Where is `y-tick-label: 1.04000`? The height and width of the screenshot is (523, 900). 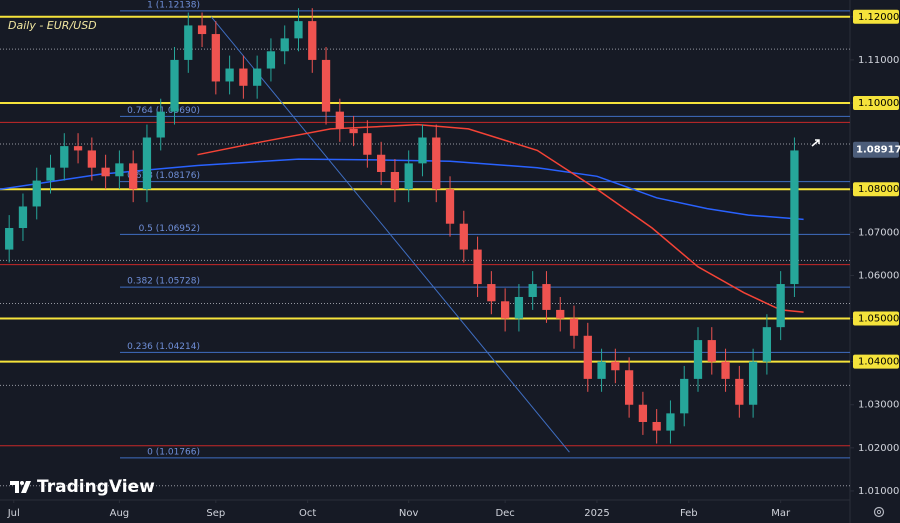 y-tick-label: 1.04000 is located at coordinates (878, 362).